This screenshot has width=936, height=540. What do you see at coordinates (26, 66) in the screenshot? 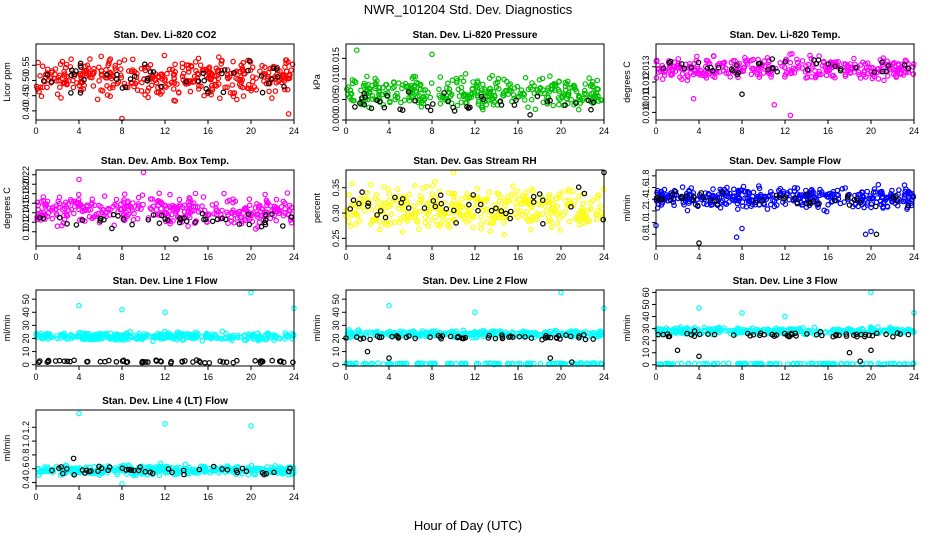
I see `y-tick-label: 0.55` at bounding box center [26, 66].